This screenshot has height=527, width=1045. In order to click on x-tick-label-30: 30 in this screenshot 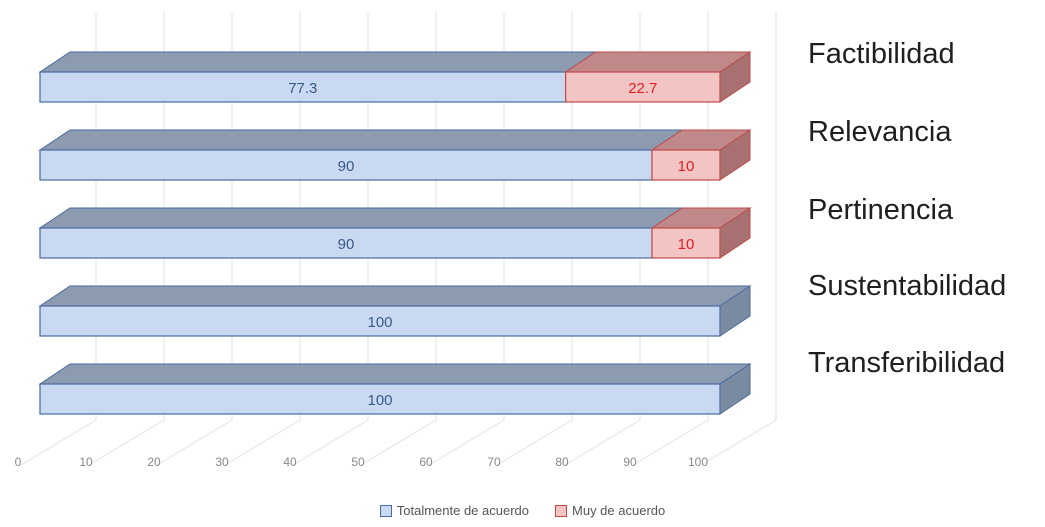, I will do `click(222, 462)`.